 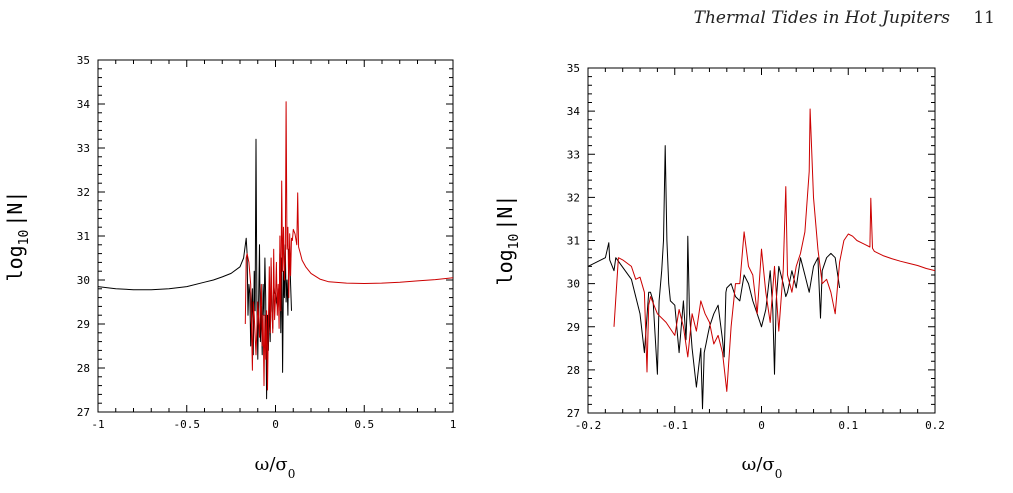 What do you see at coordinates (848, 425) in the screenshot?
I see `x-tick-label-0p1: 0.1` at bounding box center [848, 425].